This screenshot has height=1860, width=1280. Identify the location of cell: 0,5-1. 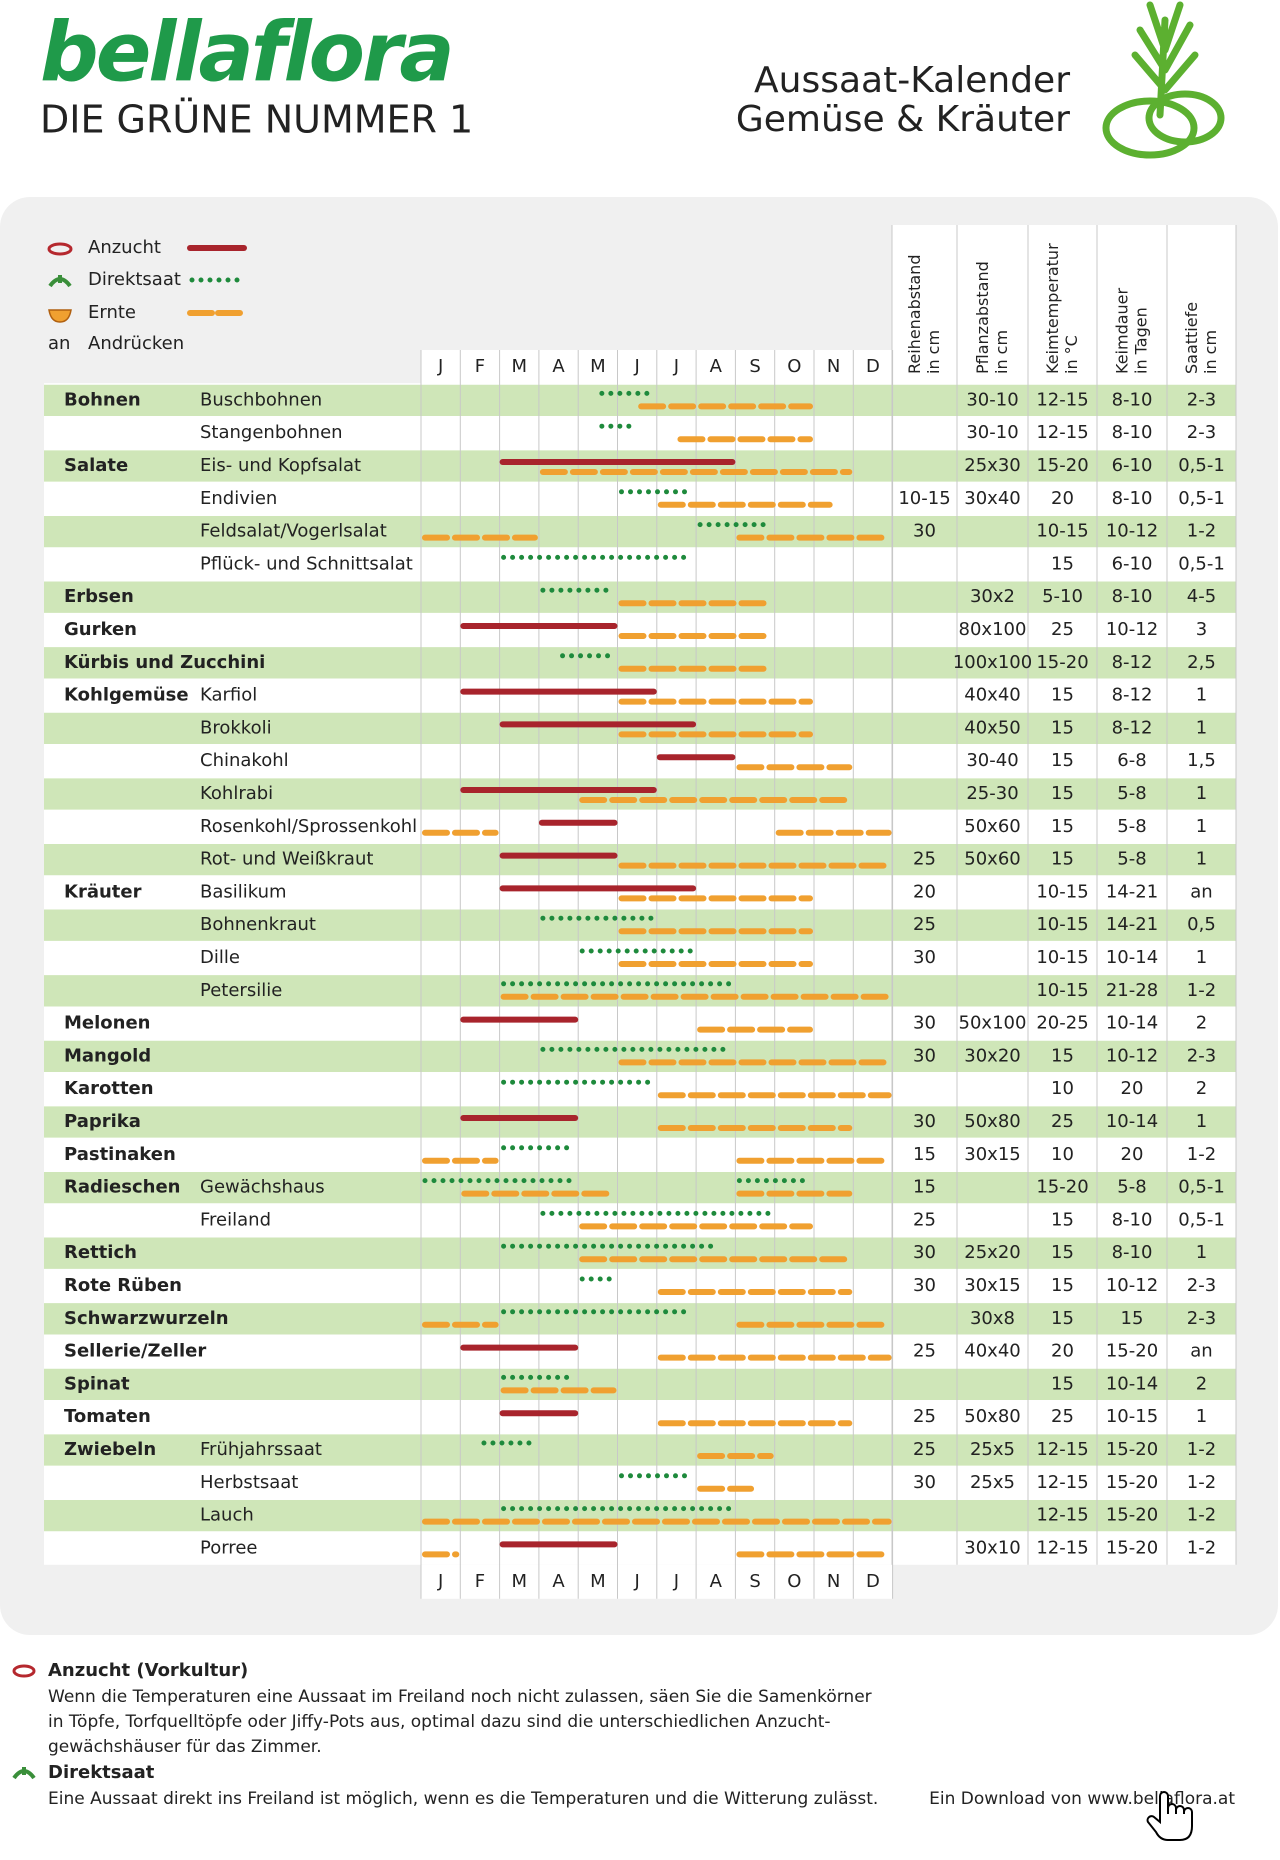
(1201, 1187).